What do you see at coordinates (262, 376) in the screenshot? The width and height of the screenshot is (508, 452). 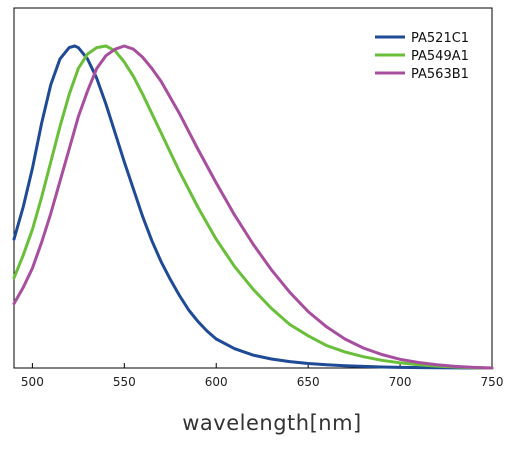 I see `x-axis-ticks: 500 550 600 650 700 750` at bounding box center [262, 376].